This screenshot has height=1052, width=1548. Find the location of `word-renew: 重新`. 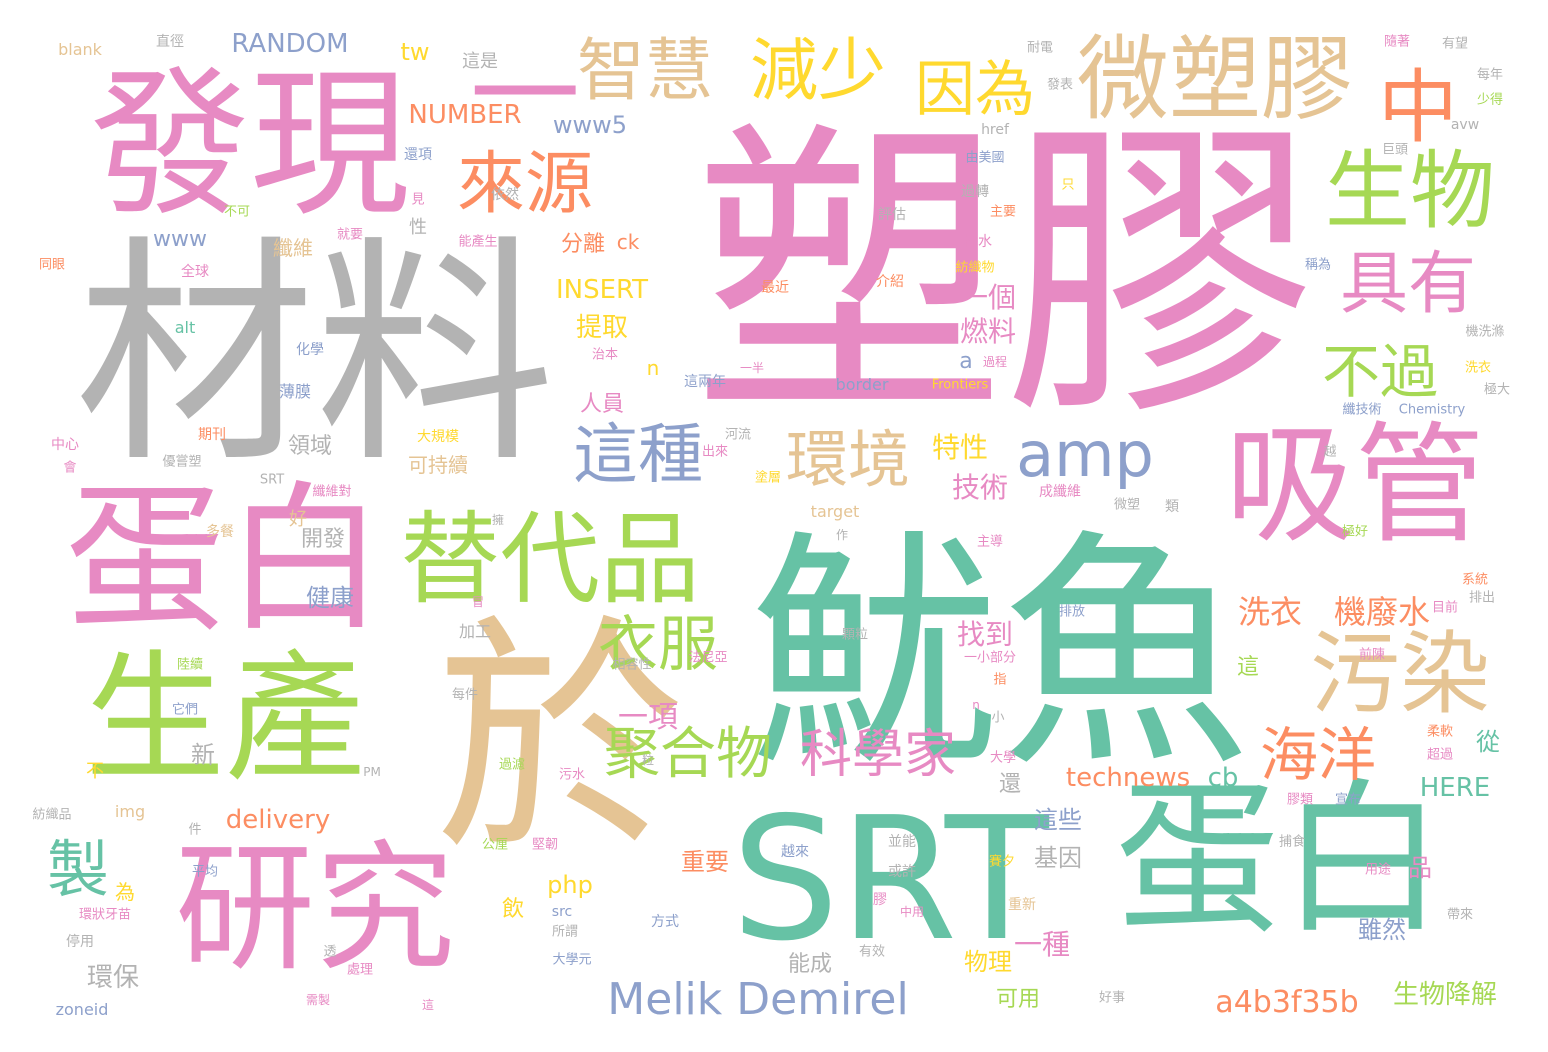

word-renew: 重新 is located at coordinates (1022, 905).